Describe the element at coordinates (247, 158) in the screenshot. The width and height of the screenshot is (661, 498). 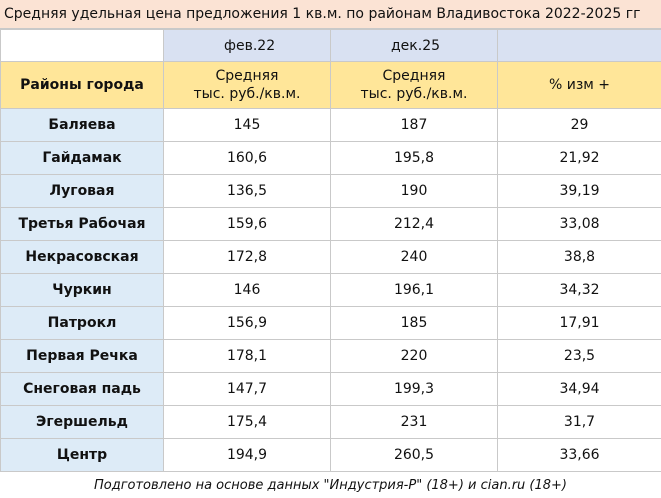
I see `value-cell: 160,6` at that location.